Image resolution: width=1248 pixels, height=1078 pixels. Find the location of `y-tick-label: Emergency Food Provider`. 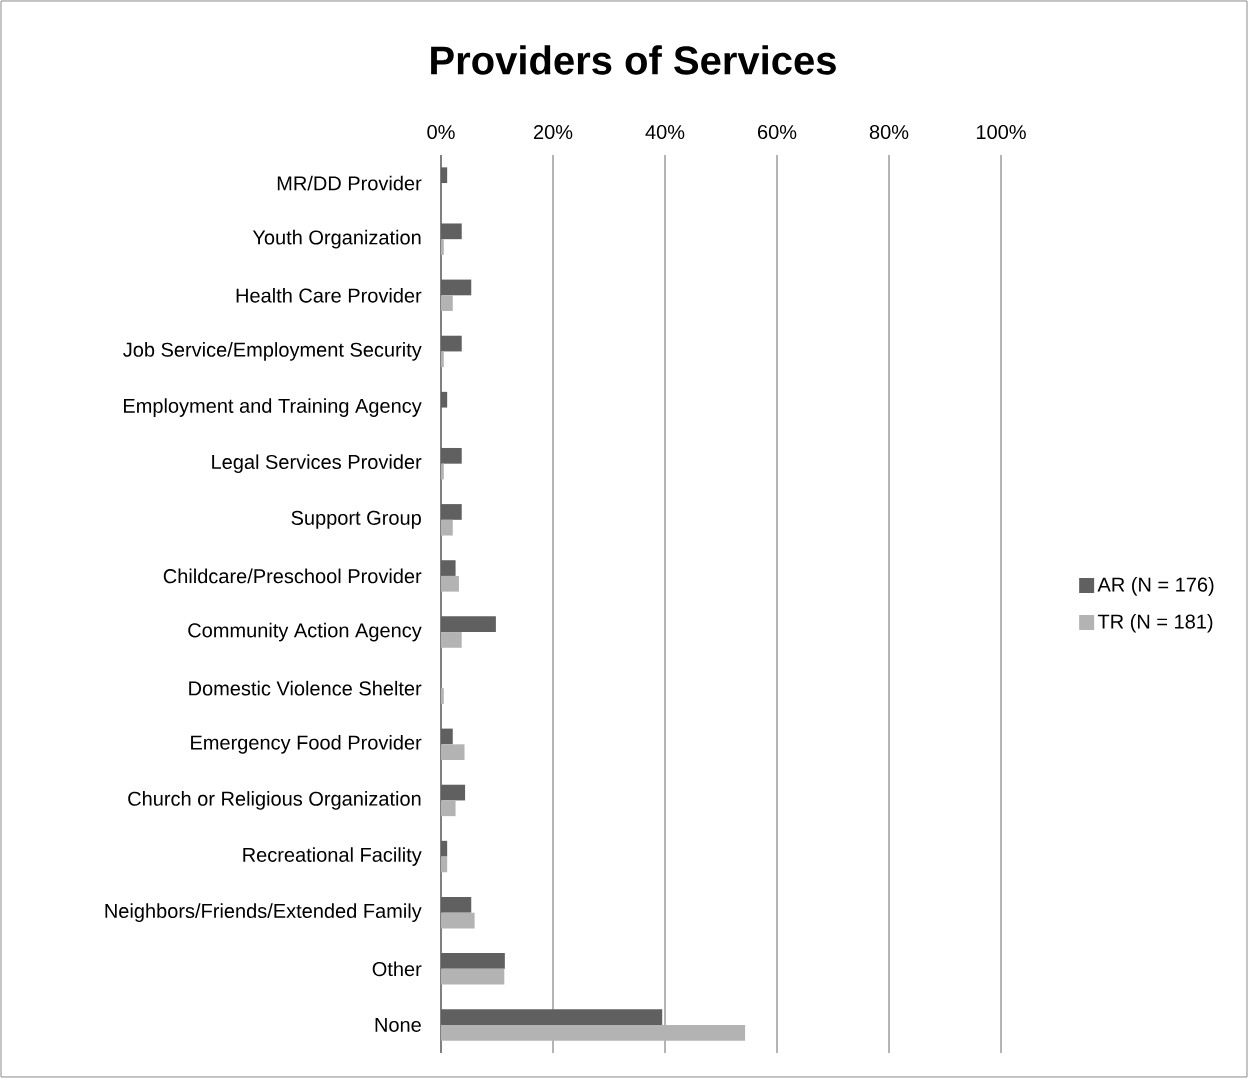

y-tick-label: Emergency Food Provider is located at coordinates (306, 744).